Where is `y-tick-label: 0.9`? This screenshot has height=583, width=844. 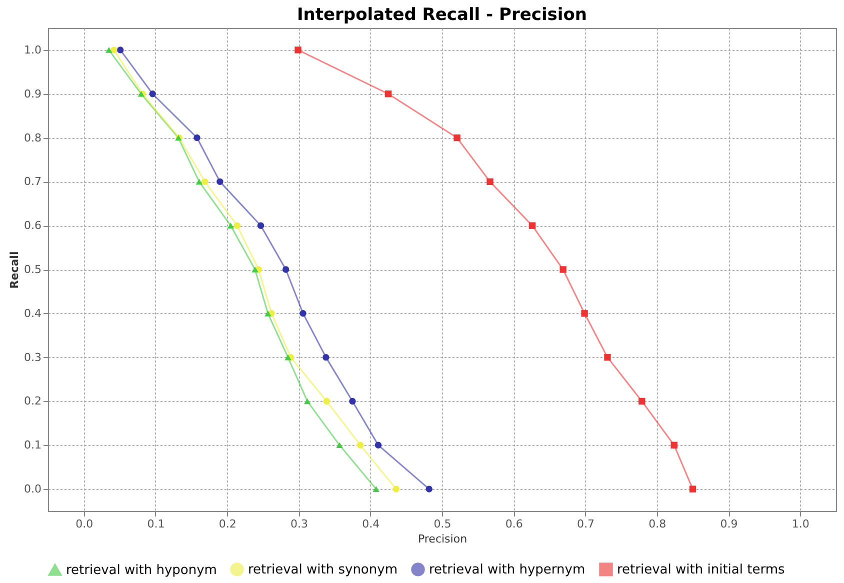 y-tick-label: 0.9 is located at coordinates (33, 93).